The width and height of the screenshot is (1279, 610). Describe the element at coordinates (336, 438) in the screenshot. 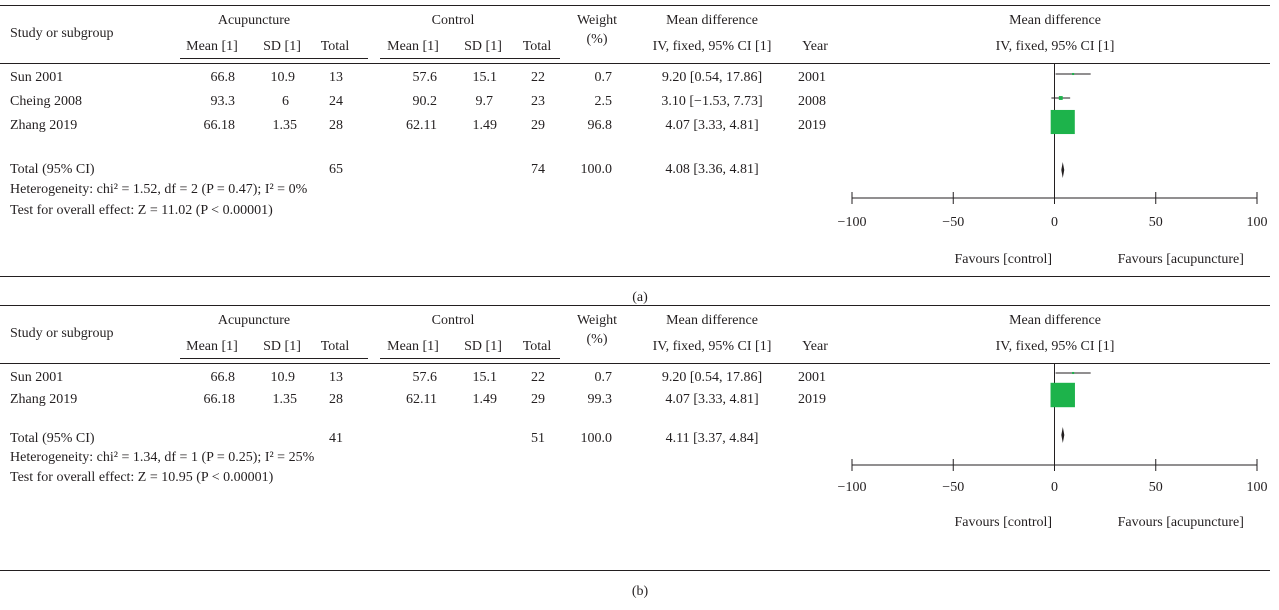

I see `exp-total: 41` at that location.